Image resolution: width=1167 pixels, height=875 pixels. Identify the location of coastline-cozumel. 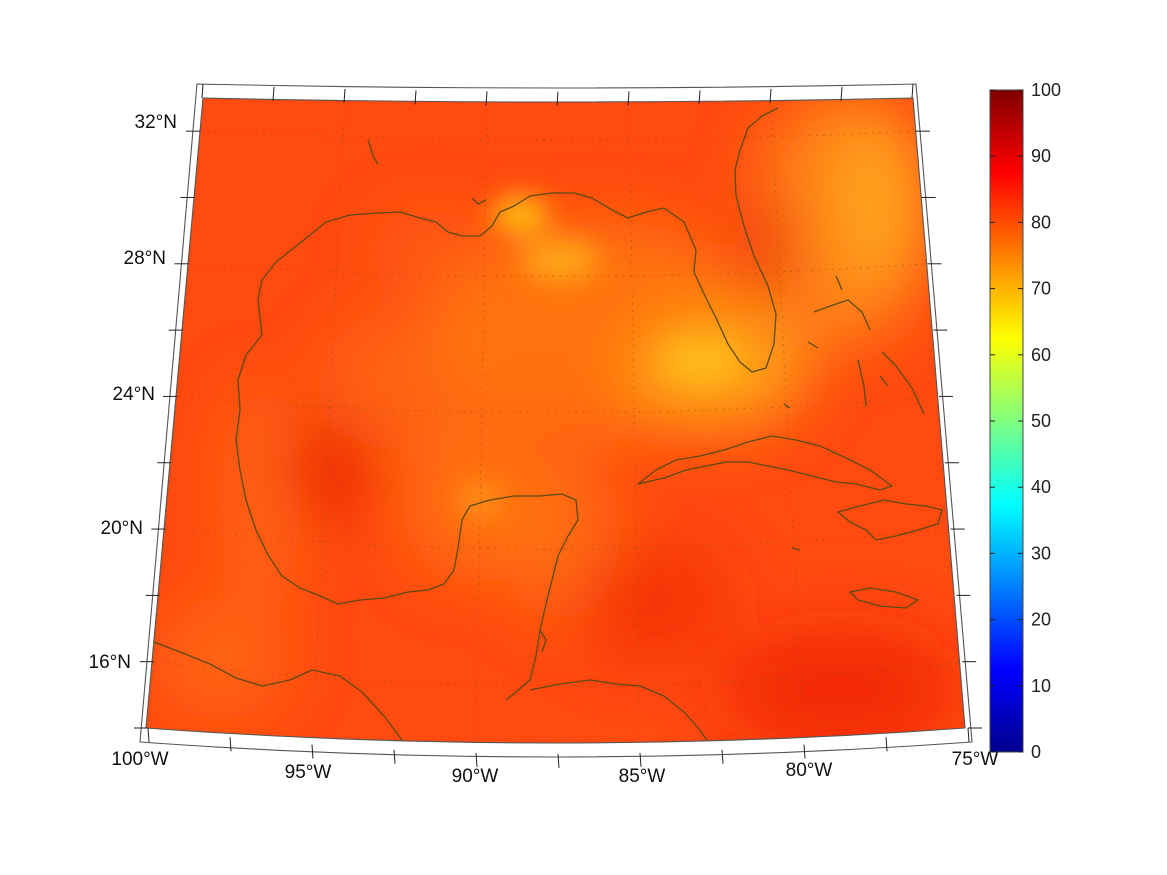
(543, 641).